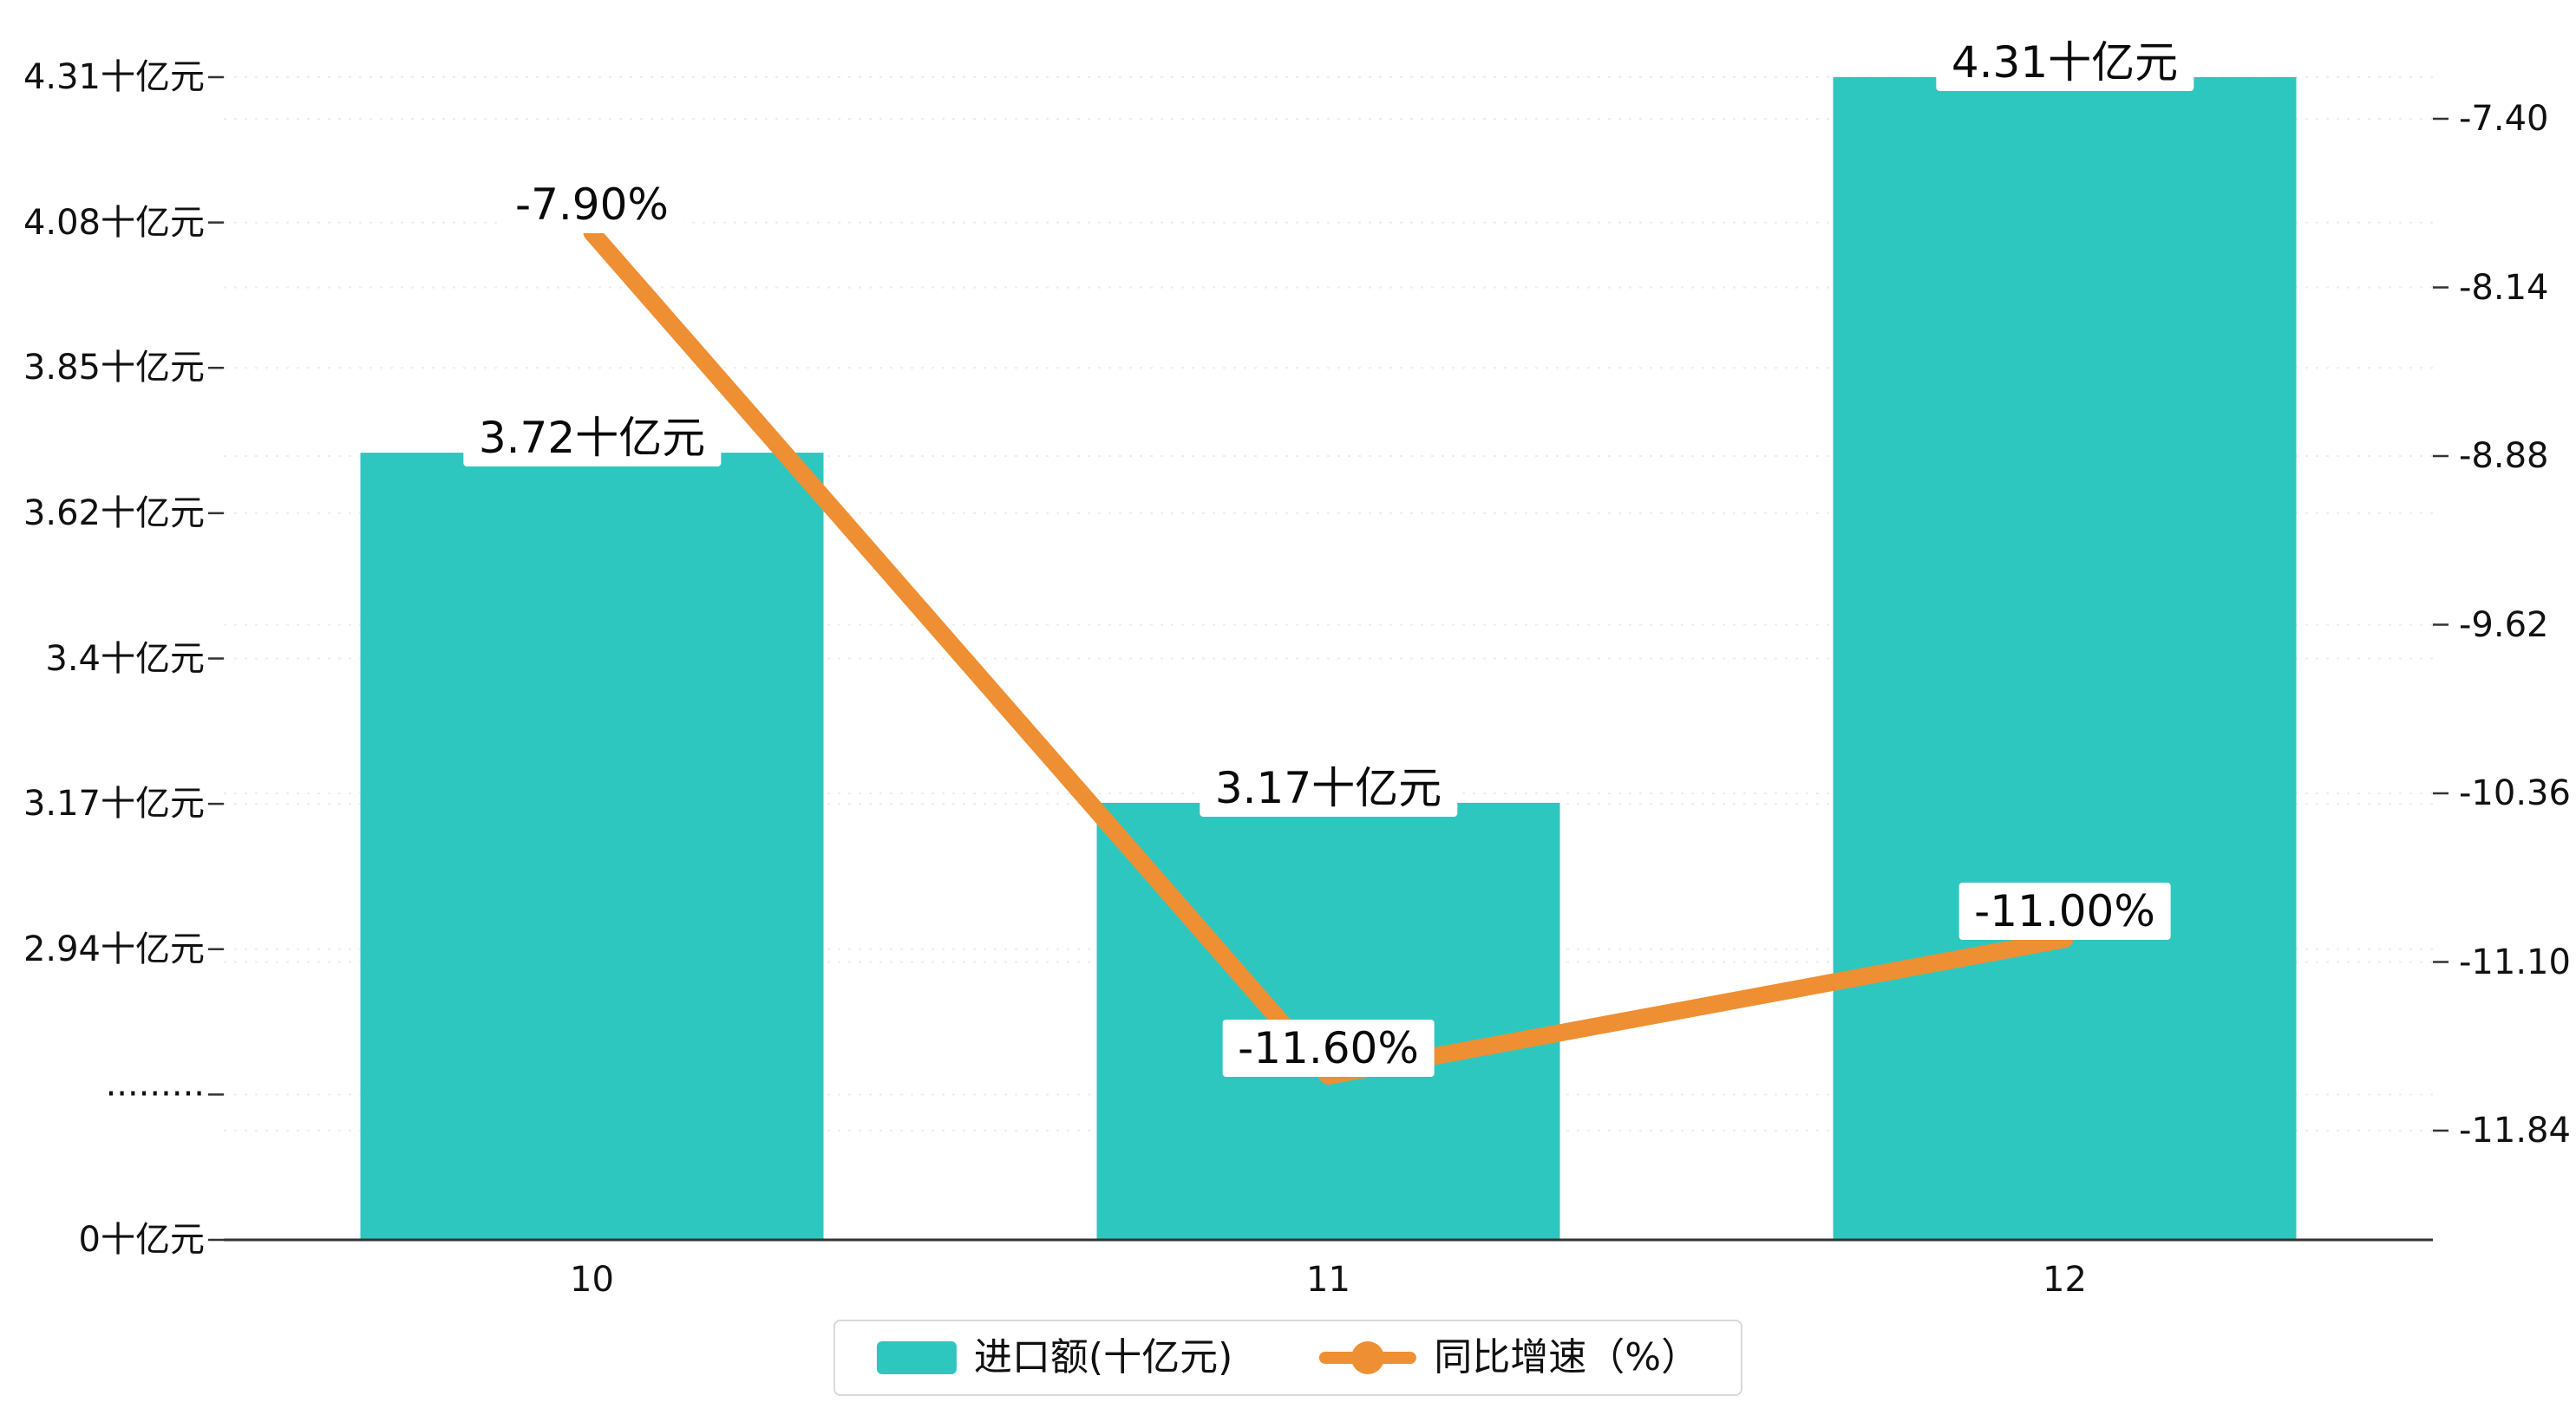 This screenshot has width=2576, height=1415. What do you see at coordinates (1288, 1358) in the screenshot?
I see `legend: 进口额(十亿元) 同比增速（%）` at bounding box center [1288, 1358].